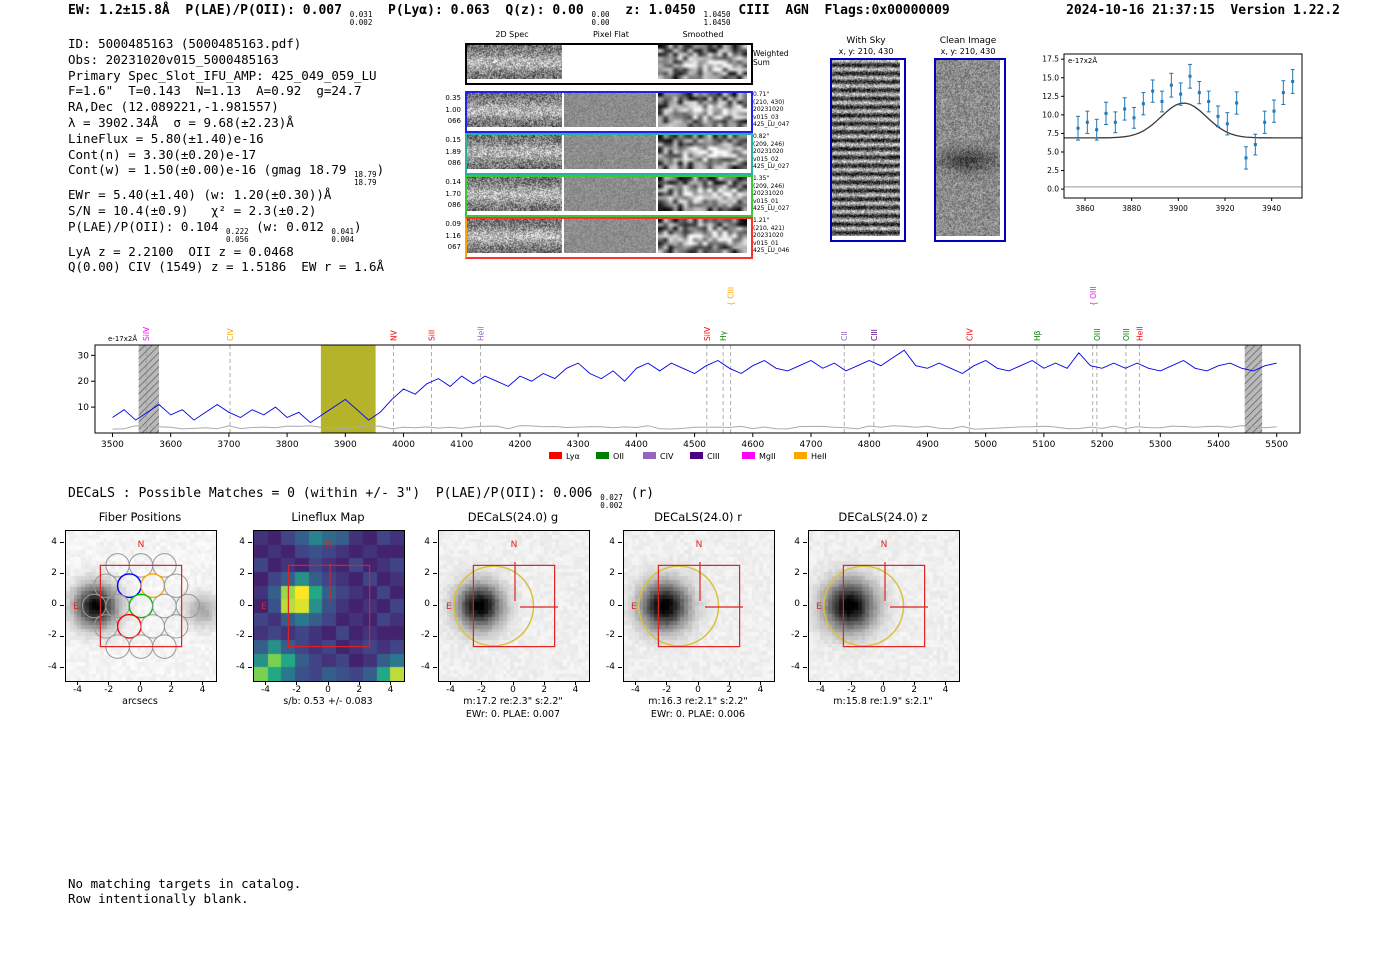  What do you see at coordinates (425, 635) in the screenshot?
I see `y-tick-label: -2` at bounding box center [425, 635].